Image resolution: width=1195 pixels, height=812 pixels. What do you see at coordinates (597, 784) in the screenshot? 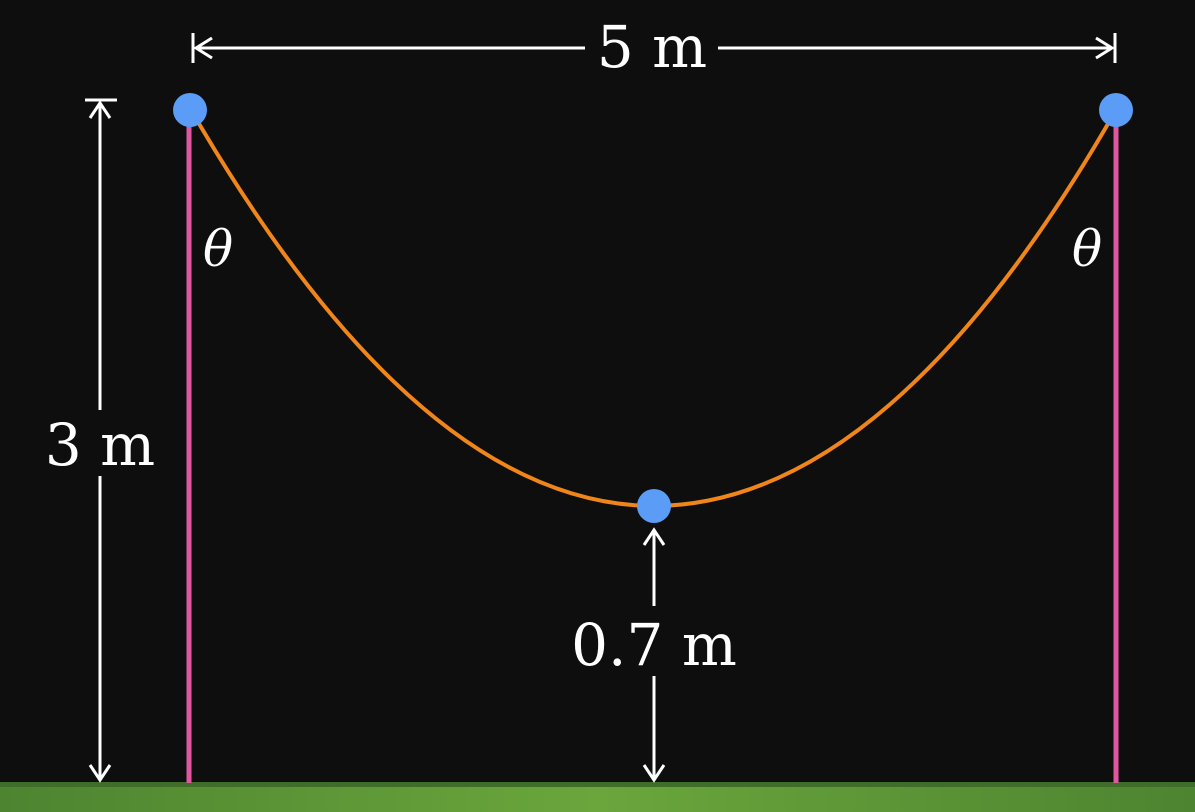
I see `ground-edge` at bounding box center [597, 784].